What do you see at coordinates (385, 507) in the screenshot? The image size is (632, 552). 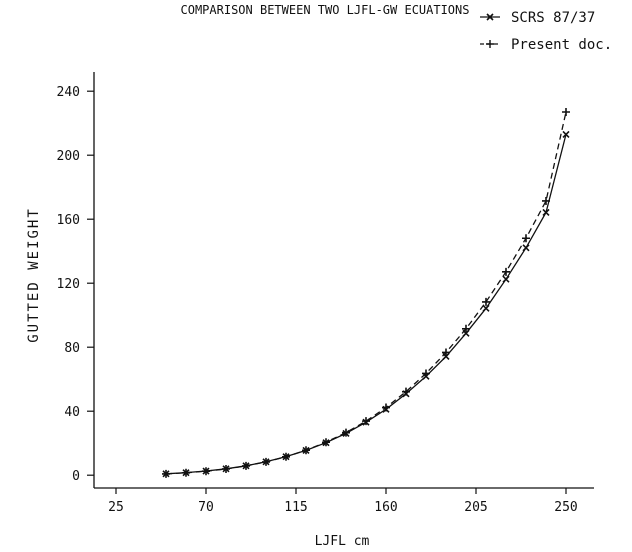 I see `x-tick-label: 160` at bounding box center [385, 507].